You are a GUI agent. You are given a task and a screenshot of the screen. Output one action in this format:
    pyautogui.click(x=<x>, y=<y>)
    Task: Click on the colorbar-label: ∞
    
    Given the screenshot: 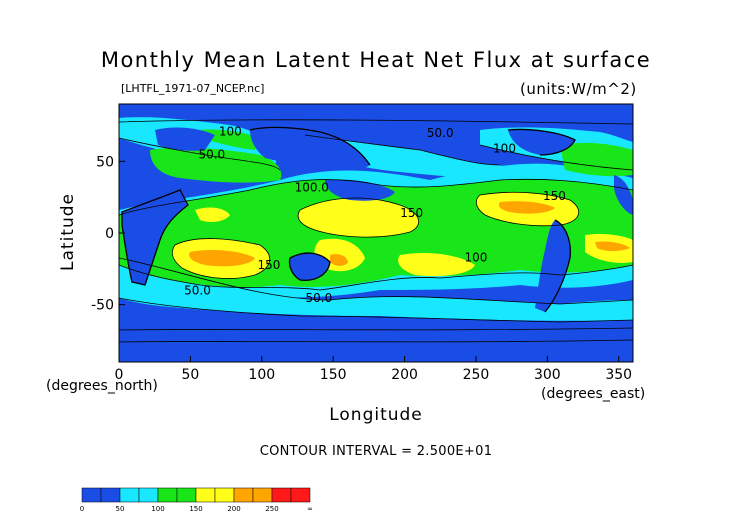 What is the action you would take?
    pyautogui.click(x=310, y=509)
    